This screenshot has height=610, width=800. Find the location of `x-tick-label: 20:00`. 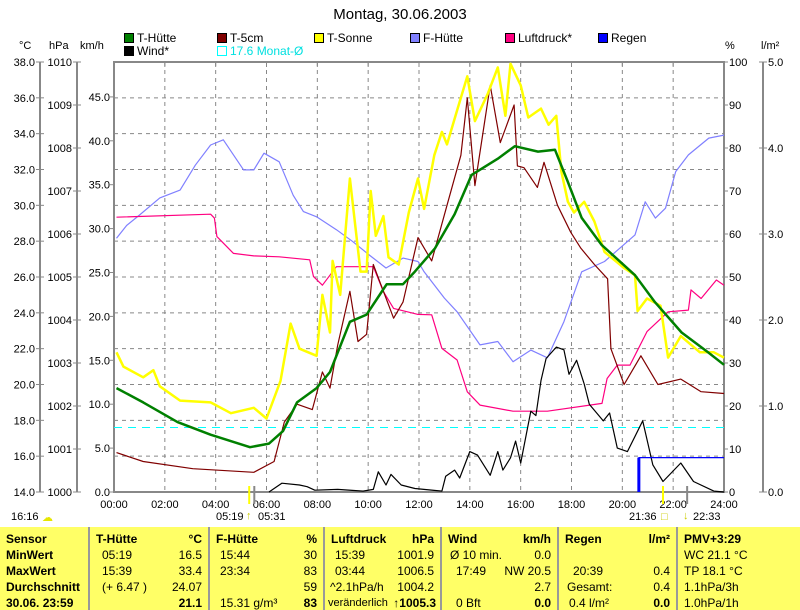

x-tick-label: 20:00 is located at coordinates (623, 505).